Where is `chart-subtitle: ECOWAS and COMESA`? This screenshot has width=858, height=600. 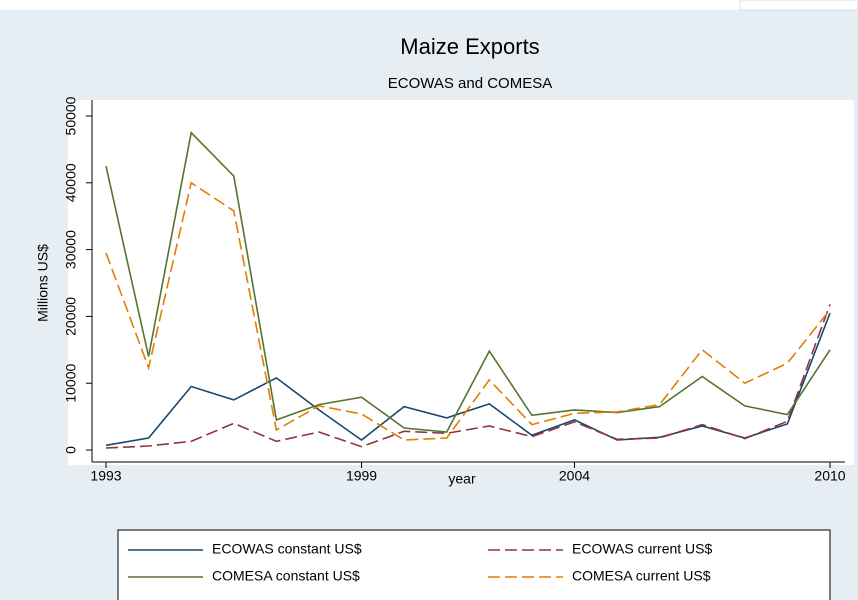 chart-subtitle: ECOWAS and COMESA is located at coordinates (470, 83).